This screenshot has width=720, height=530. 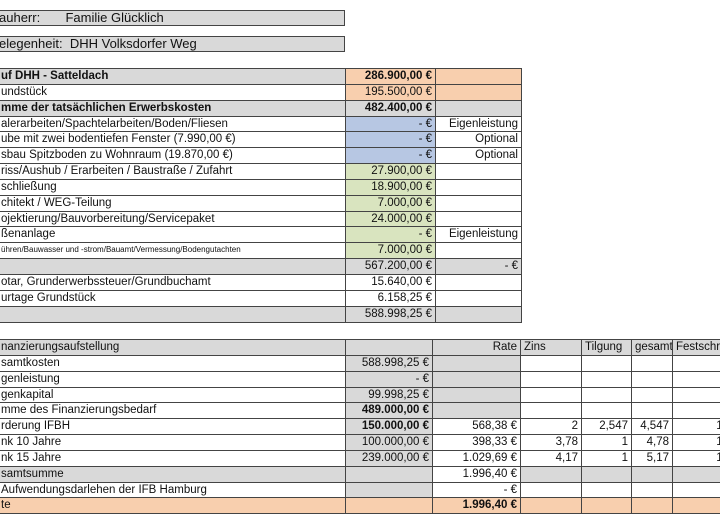 What do you see at coordinates (173, 108) in the screenshot?
I see `label-cell: mme der tatsächlichen Erwerbskosten` at bounding box center [173, 108].